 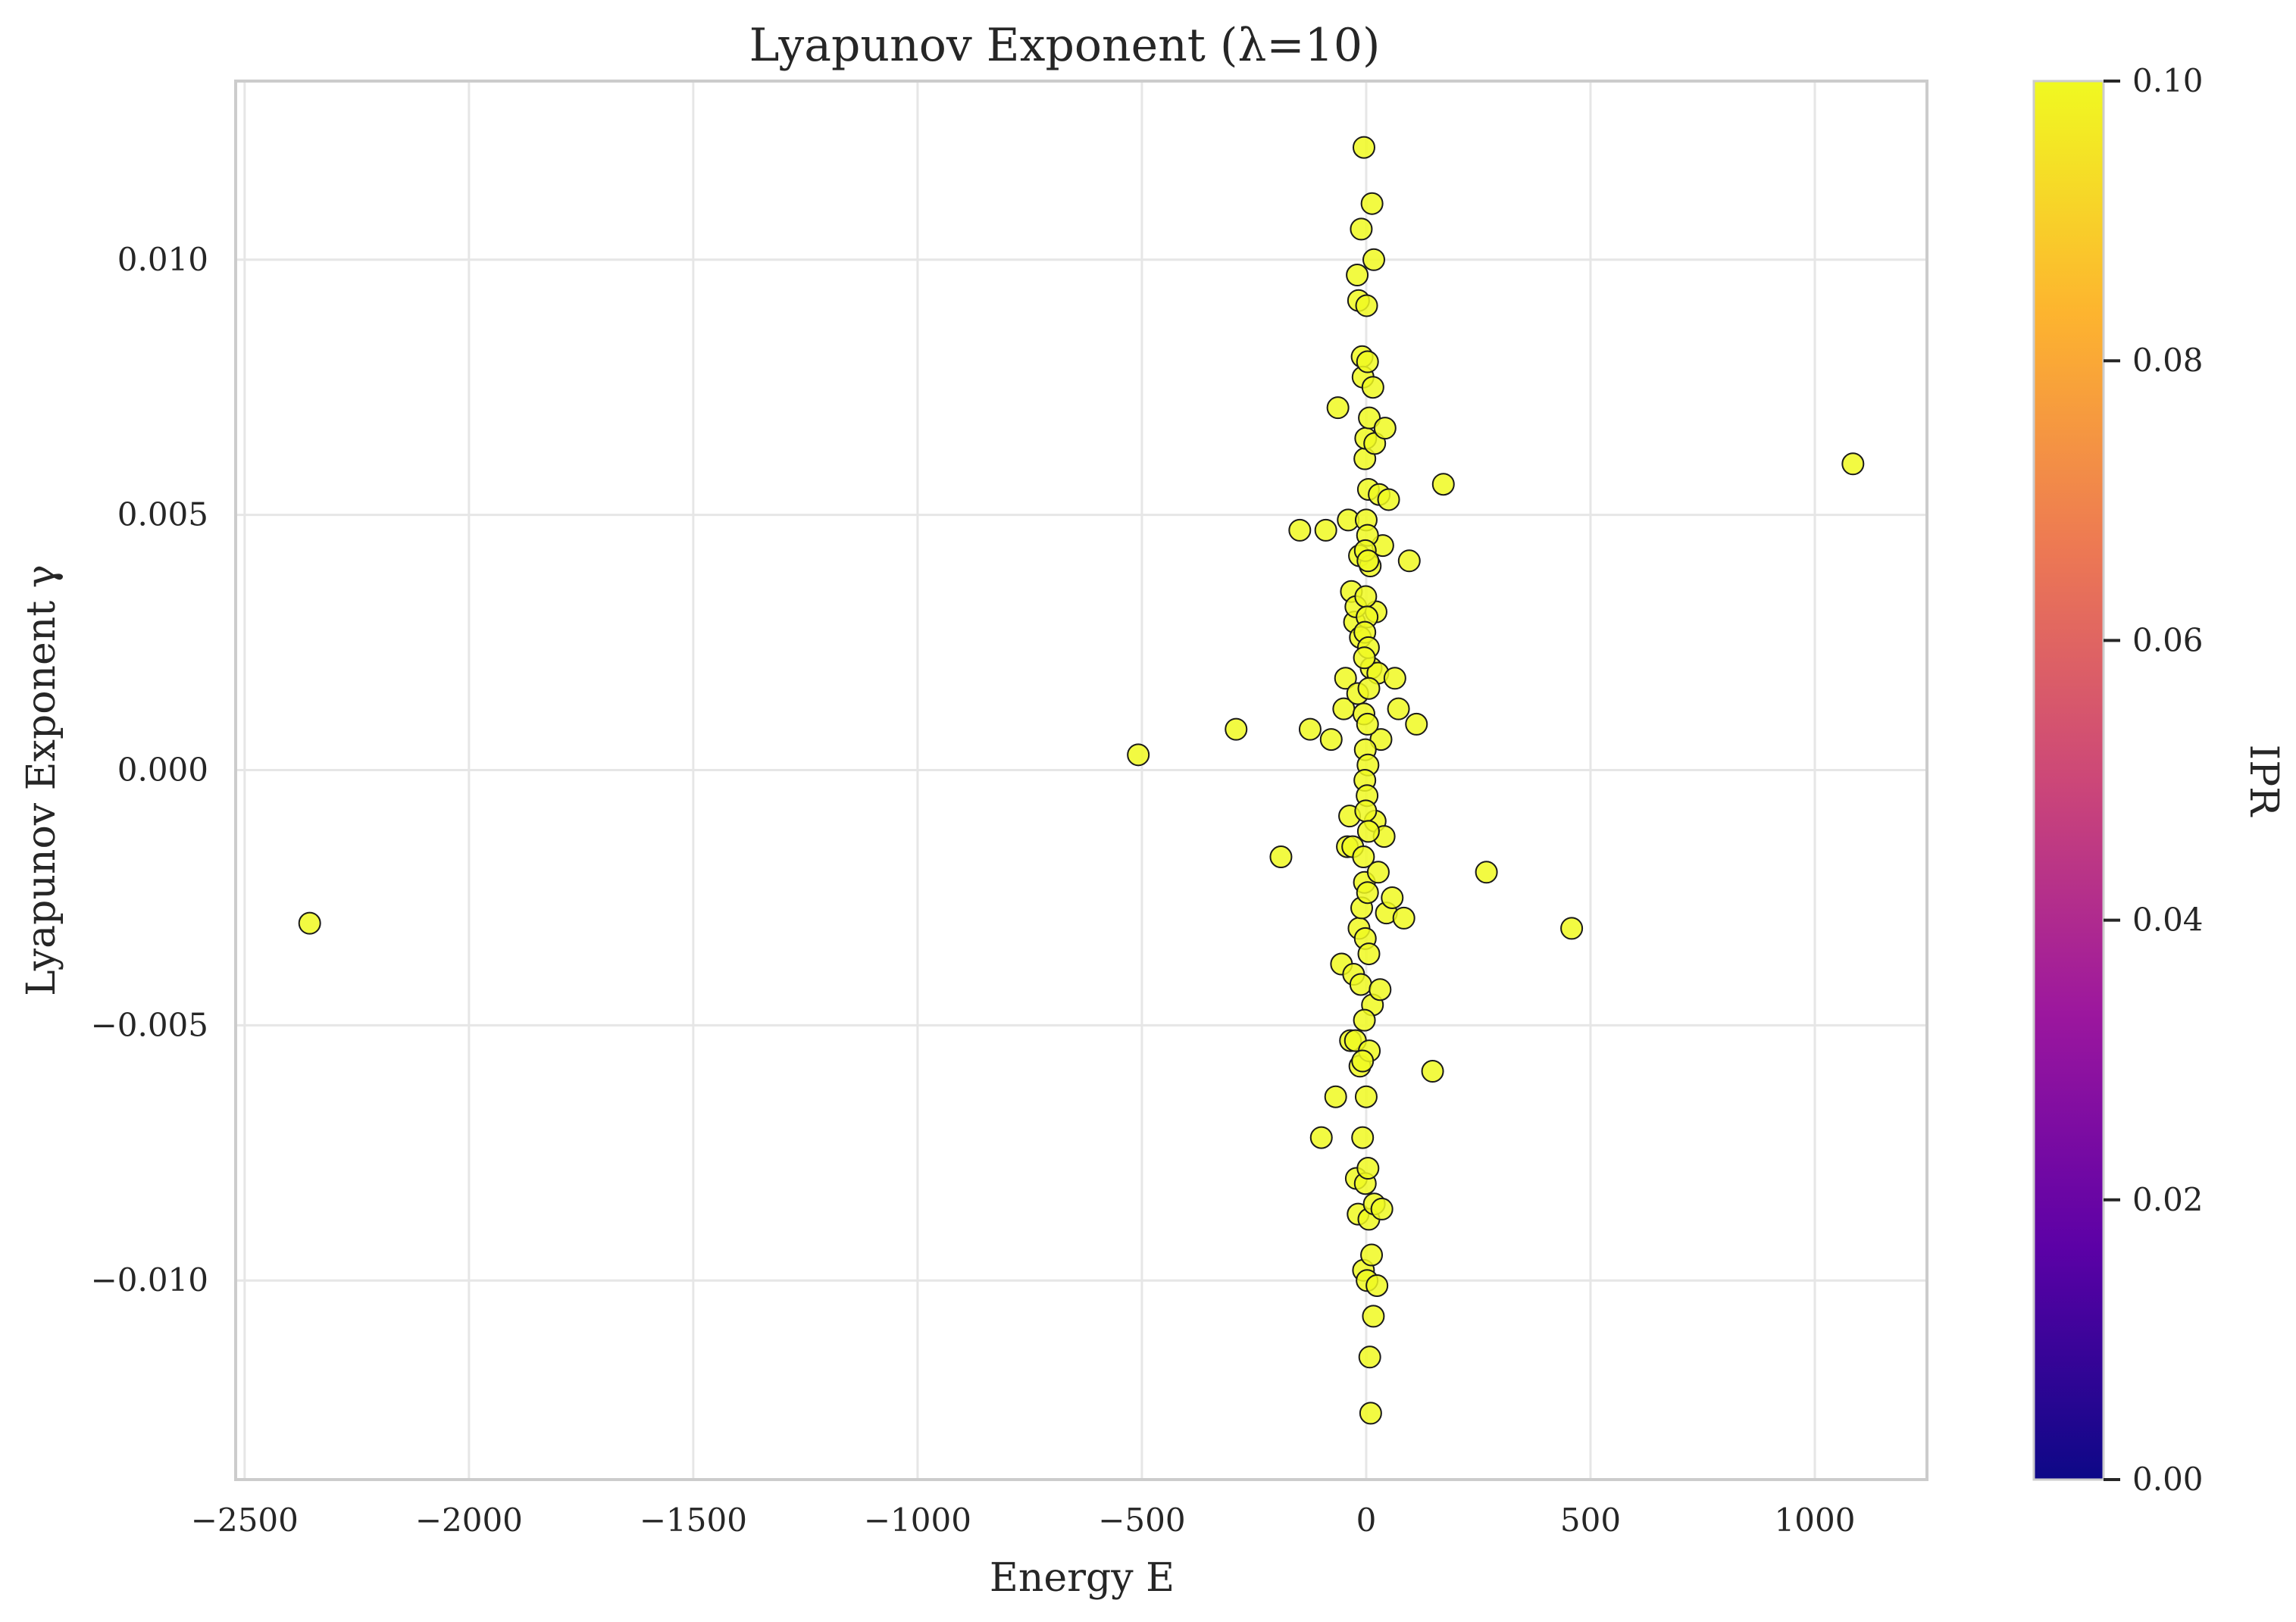 I want to click on y-axis: −0.010 −0.005 0.000 0.005 0.010, so click(x=149, y=770).